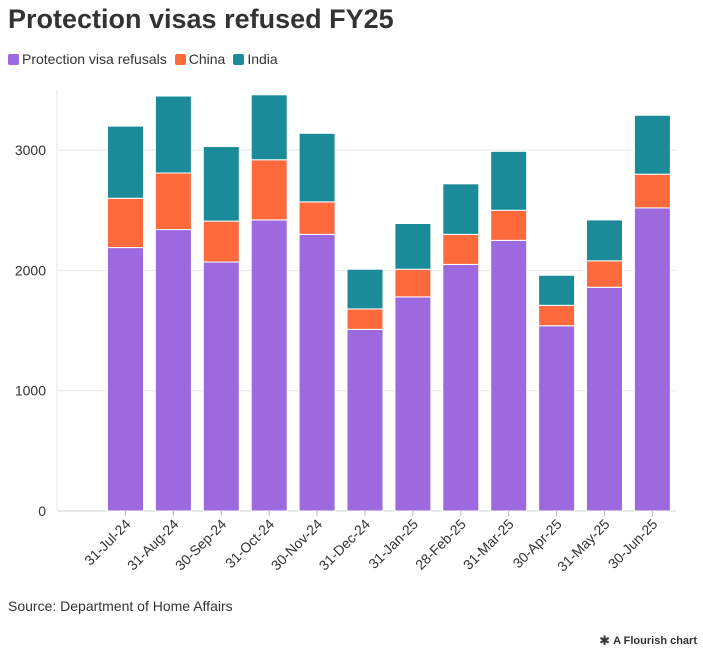  What do you see at coordinates (30, 270) in the screenshot?
I see `y-tick-label-2000: 2000` at bounding box center [30, 270].